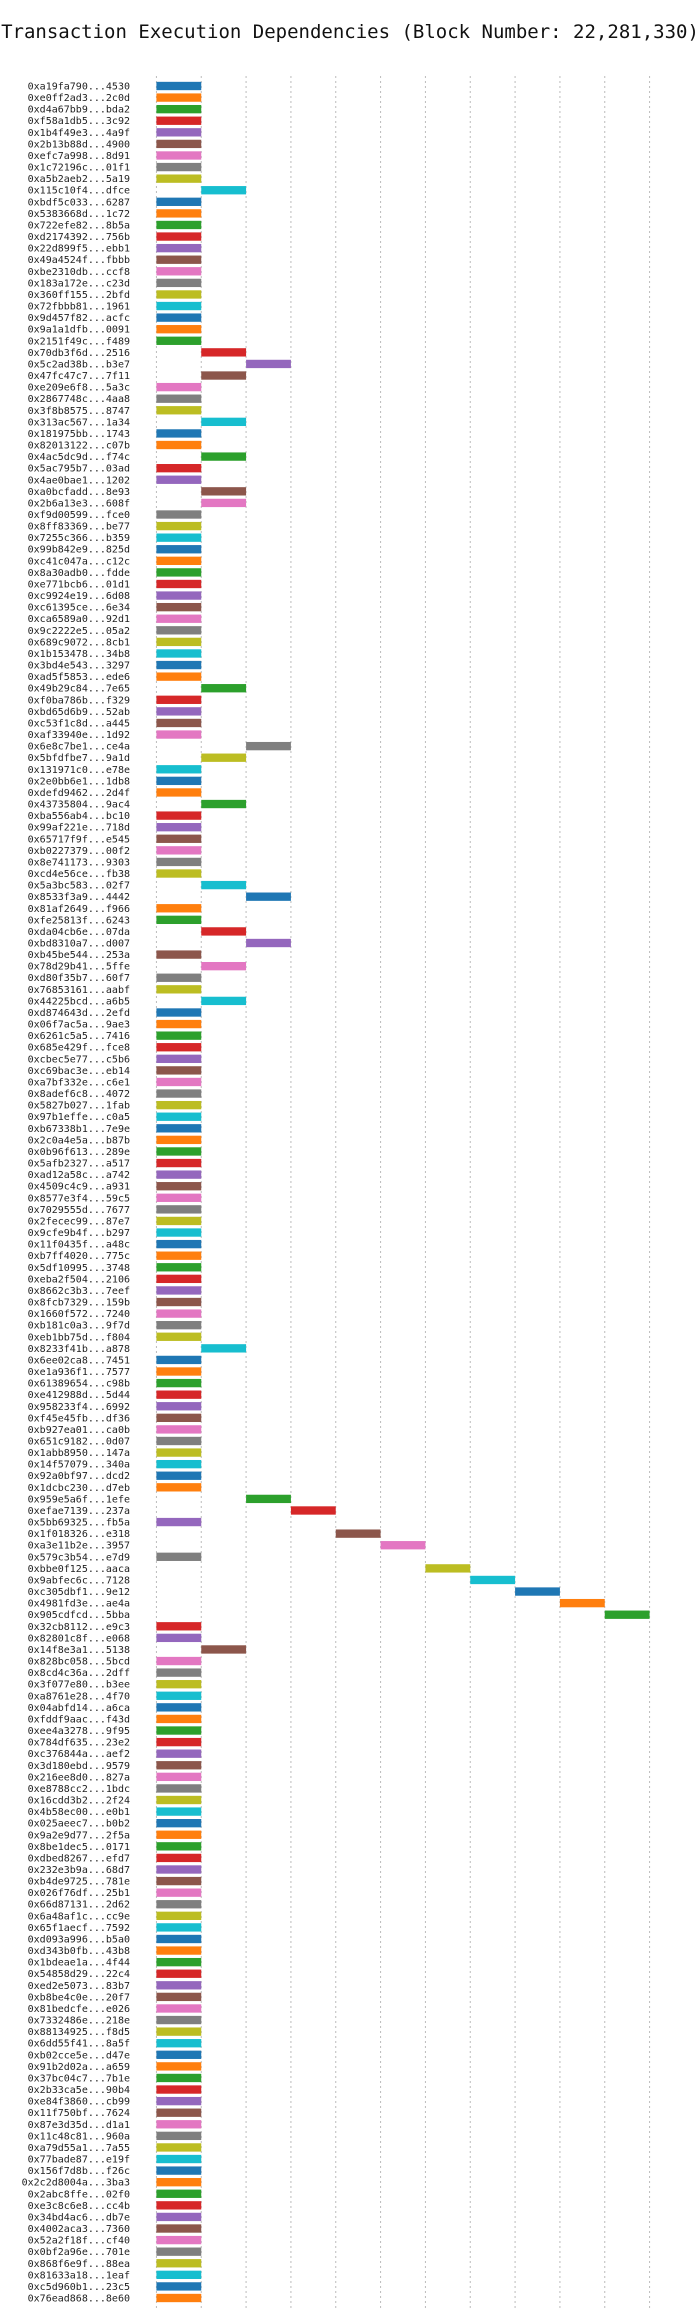 This screenshot has width=700, height=2316. What do you see at coordinates (79, 1268) in the screenshot?
I see `y-tick-label: 0x5df10995...3748` at bounding box center [79, 1268].